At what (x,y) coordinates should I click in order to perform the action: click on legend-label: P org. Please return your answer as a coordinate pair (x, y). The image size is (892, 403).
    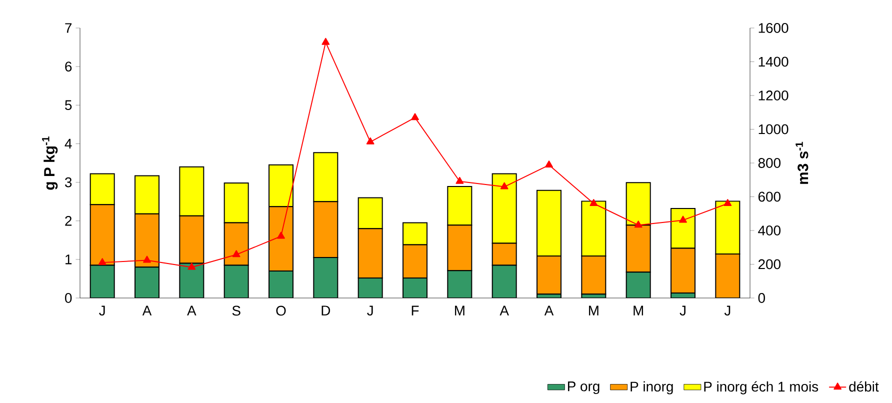
    Looking at the image, I should click on (584, 388).